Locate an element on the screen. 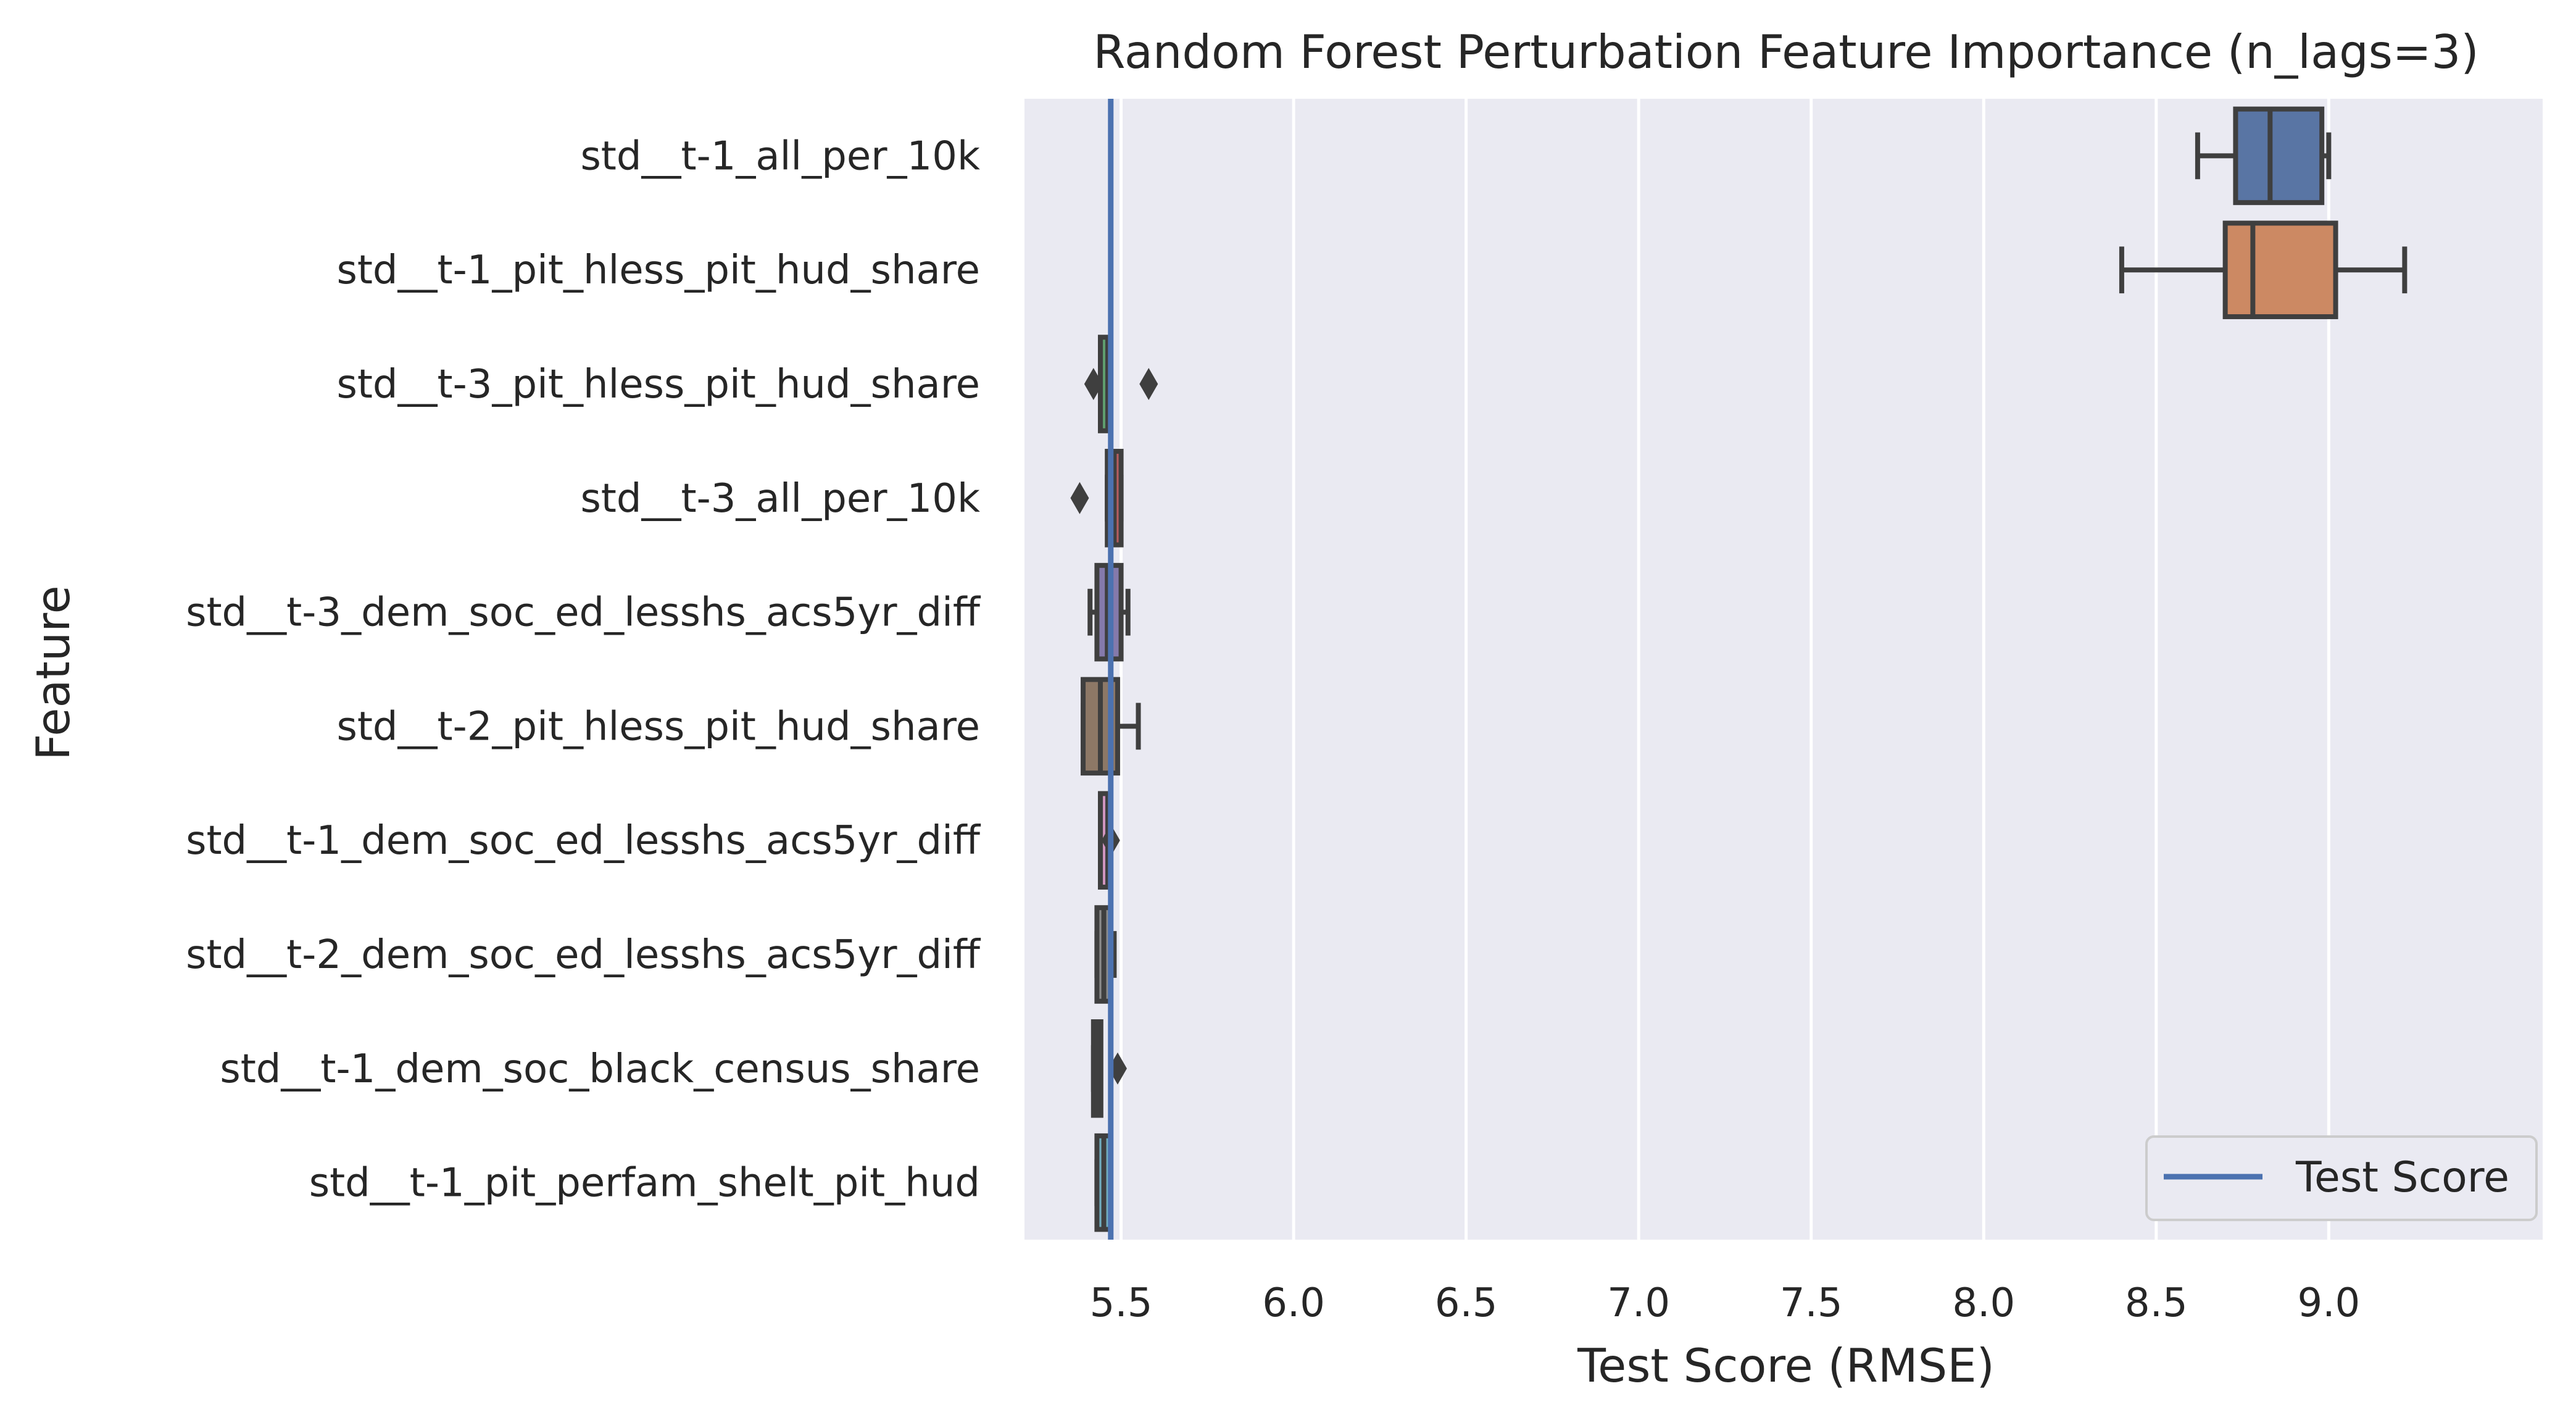 This screenshot has width=2576, height=1415. y-tick-label: std__t-3_pit_hless_pit_hud_share is located at coordinates (658, 385).